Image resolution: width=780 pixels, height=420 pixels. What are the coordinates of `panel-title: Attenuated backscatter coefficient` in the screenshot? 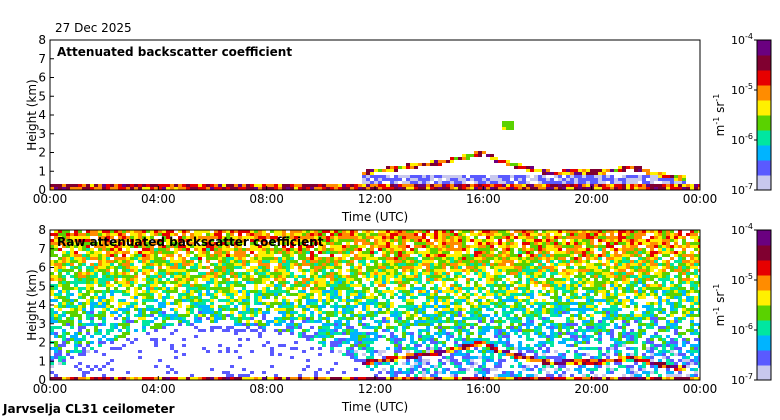 It's located at (174, 52).